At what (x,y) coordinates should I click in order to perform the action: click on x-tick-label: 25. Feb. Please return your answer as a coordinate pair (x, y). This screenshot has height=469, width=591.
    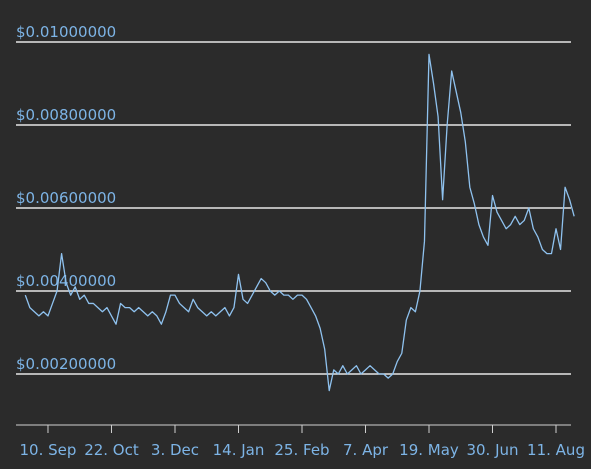
    Looking at the image, I should click on (301, 450).